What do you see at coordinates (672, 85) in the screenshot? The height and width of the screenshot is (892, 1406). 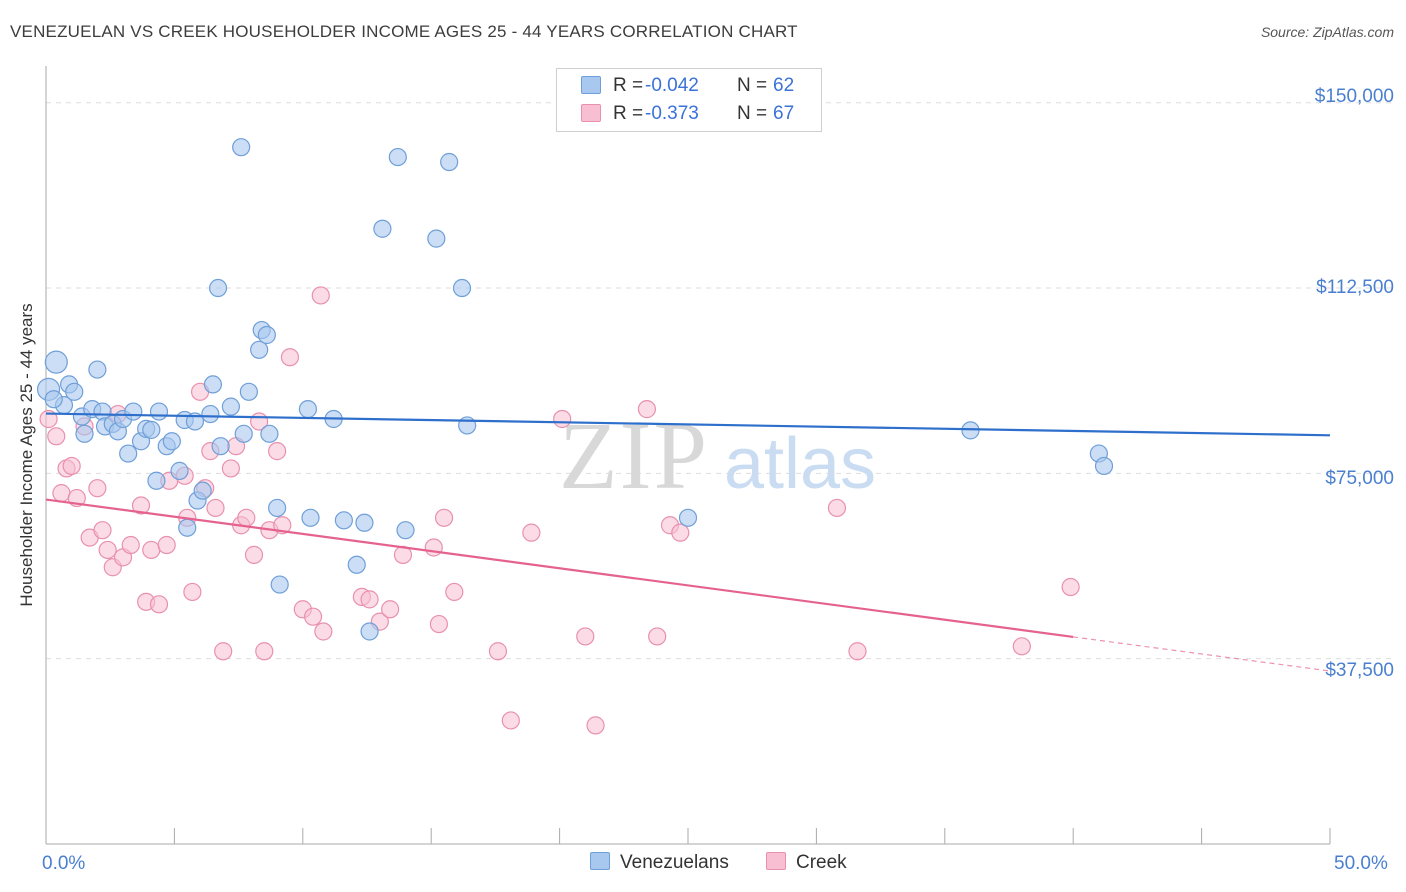 I see `legend-r-value-venezuelans: -0.042` at bounding box center [672, 85].